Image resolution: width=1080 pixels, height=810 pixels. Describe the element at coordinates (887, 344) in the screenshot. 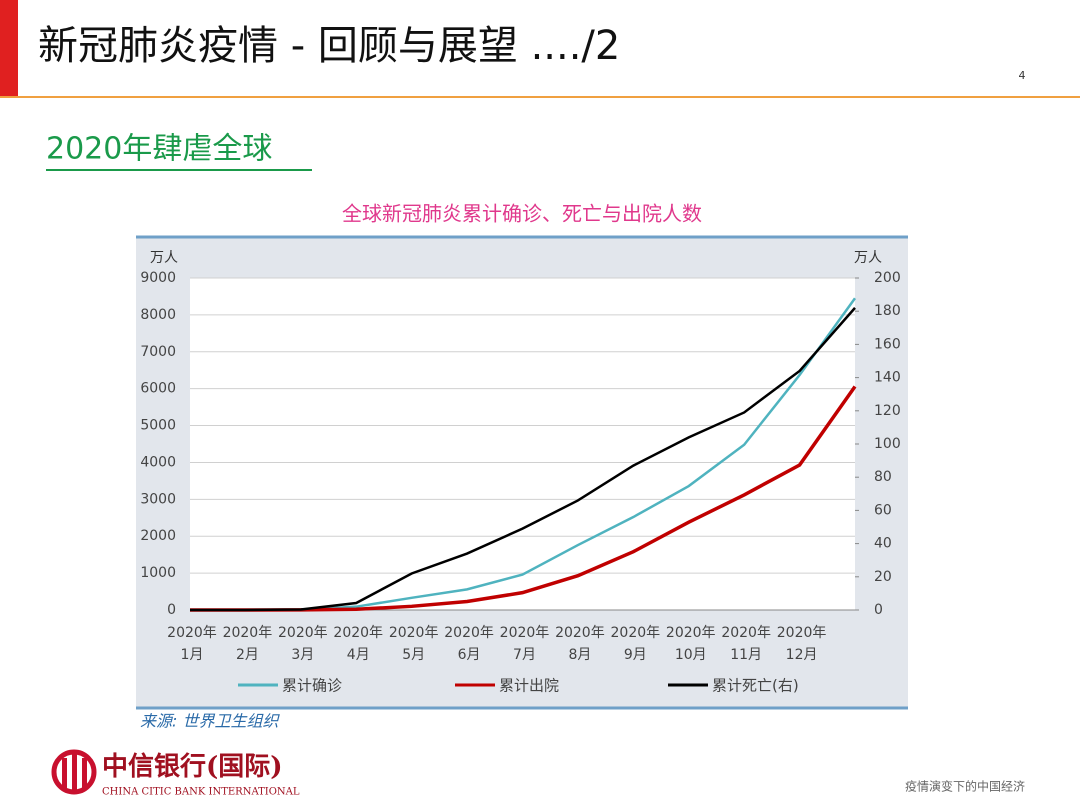

I see `y2-tick-label: 160` at that location.